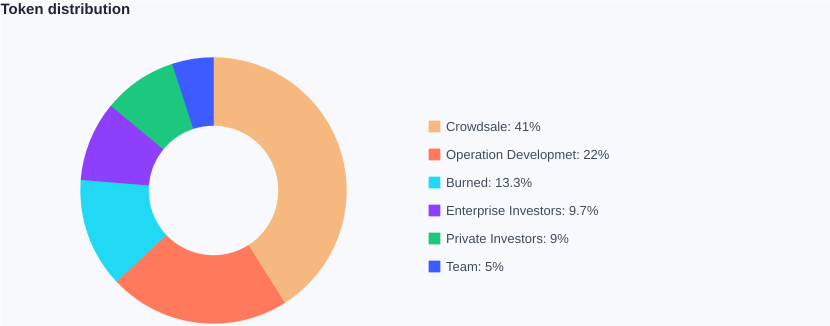  I want to click on legend-label: Operation Developmet: 22%, so click(528, 154).